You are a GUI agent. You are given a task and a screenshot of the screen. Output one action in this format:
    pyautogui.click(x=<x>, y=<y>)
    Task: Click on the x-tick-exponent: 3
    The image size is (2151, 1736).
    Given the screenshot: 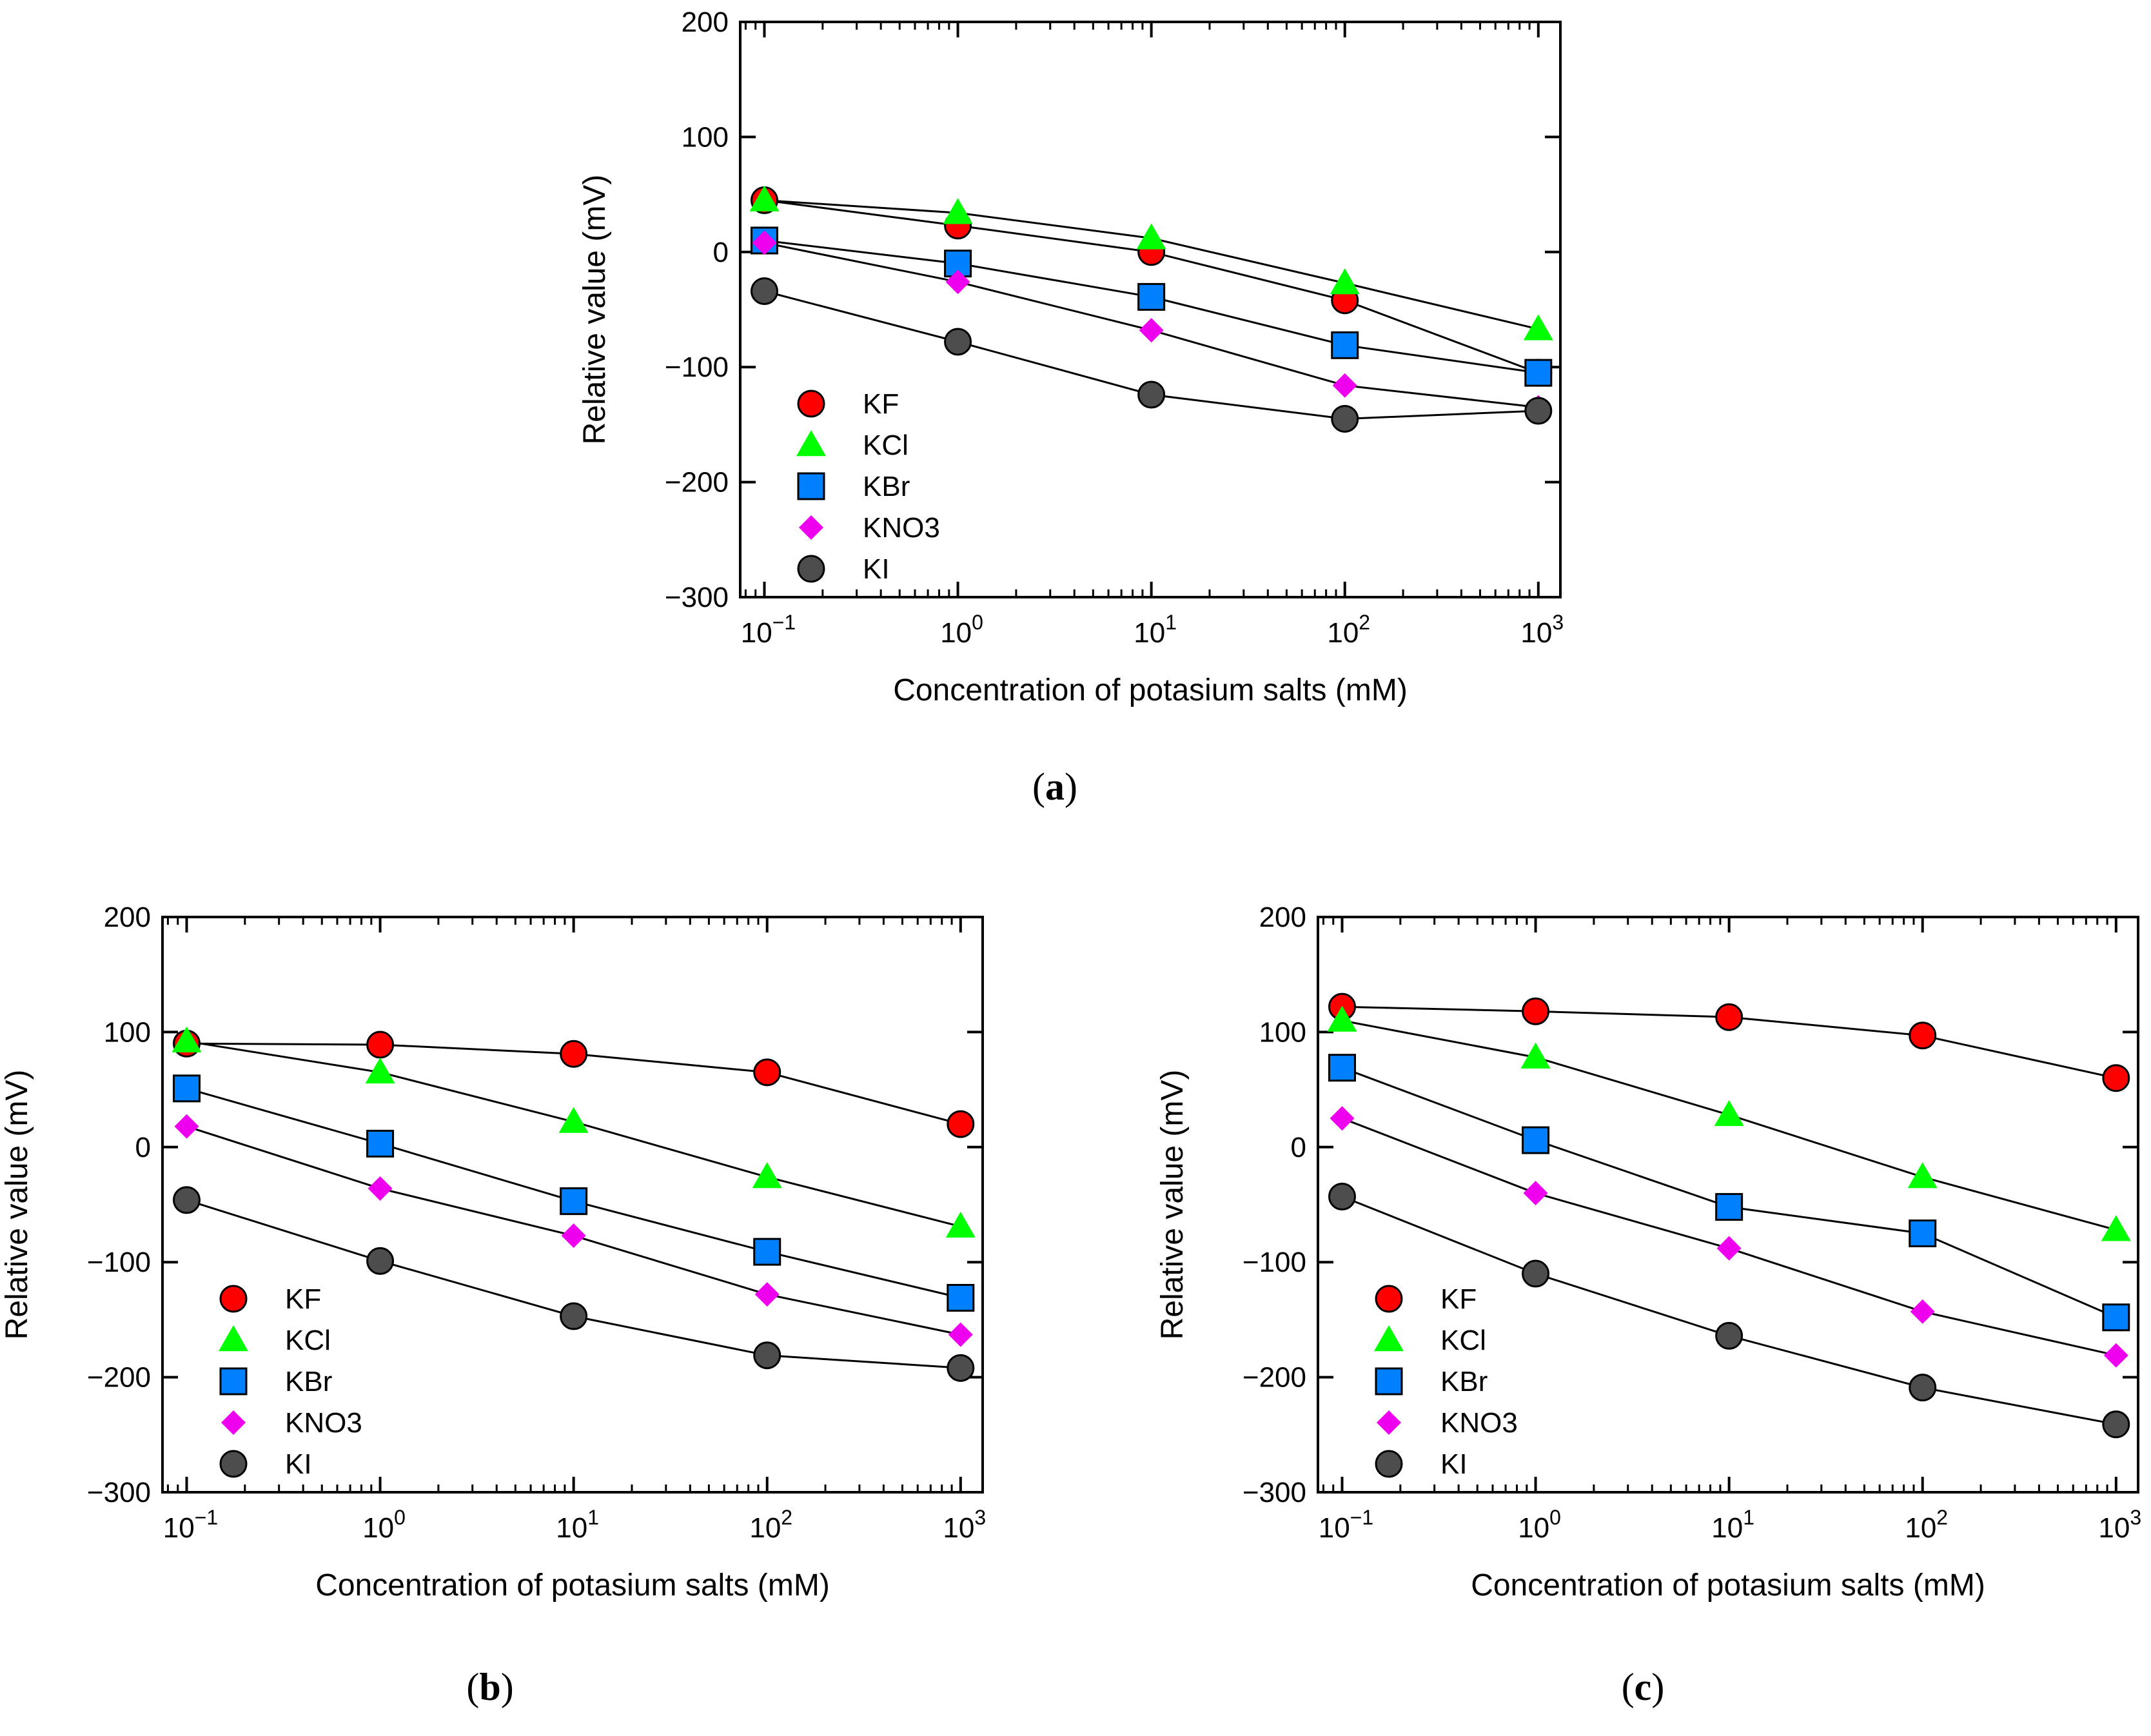 What is the action you would take?
    pyautogui.click(x=980, y=1517)
    